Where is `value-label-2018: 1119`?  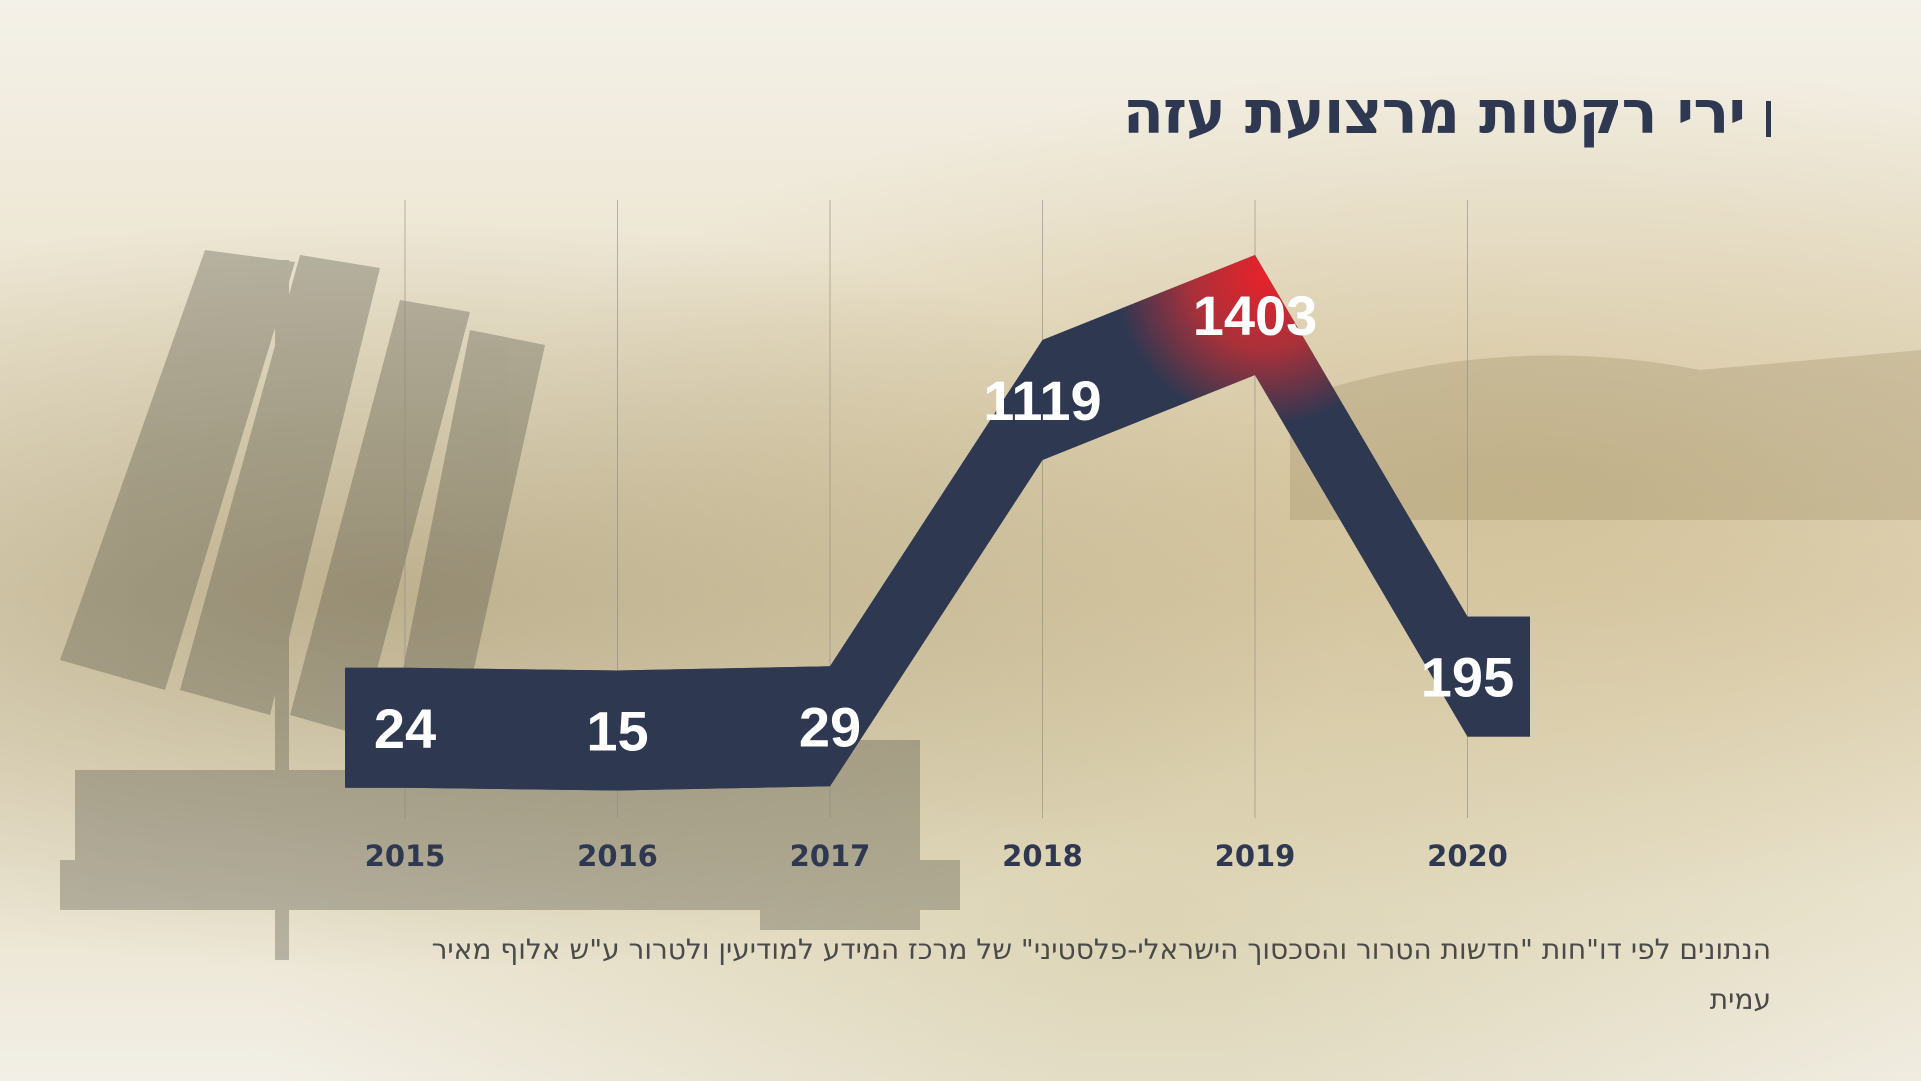 value-label-2018: 1119 is located at coordinates (1042, 400).